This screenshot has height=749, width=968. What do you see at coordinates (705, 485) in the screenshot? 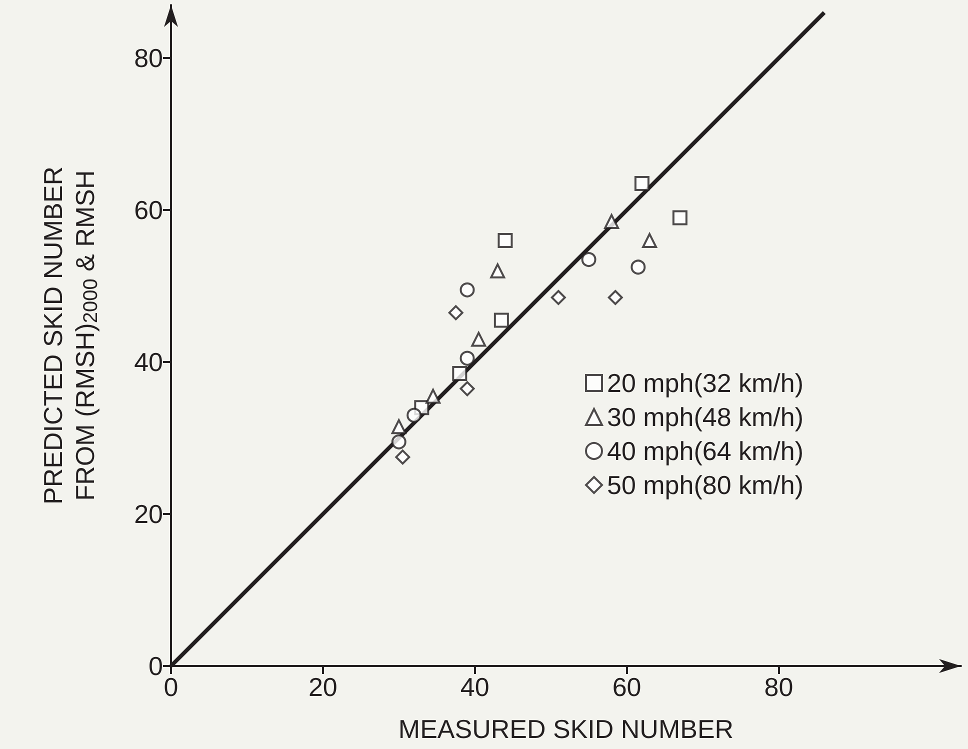
I see `legend-label: 50 mph(80 km/h)` at bounding box center [705, 485].